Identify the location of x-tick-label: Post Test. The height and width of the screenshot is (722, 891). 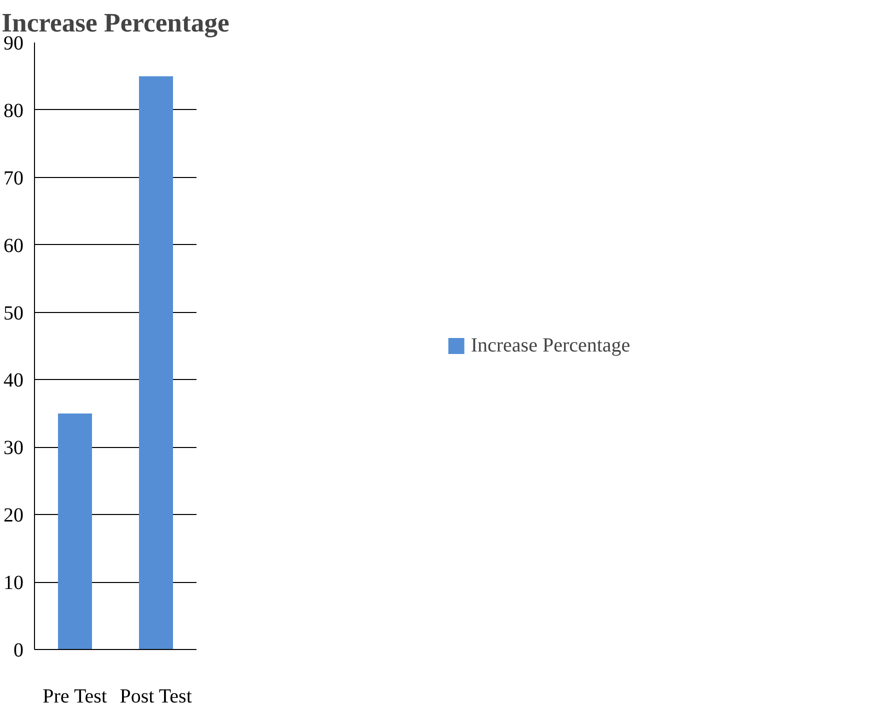
(156, 697).